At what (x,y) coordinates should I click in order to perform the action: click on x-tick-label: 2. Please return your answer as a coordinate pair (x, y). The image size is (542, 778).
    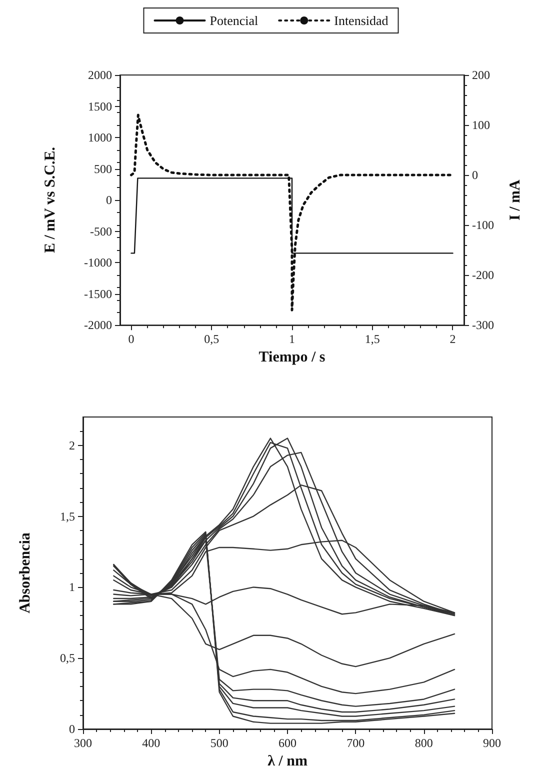
    Looking at the image, I should click on (453, 339).